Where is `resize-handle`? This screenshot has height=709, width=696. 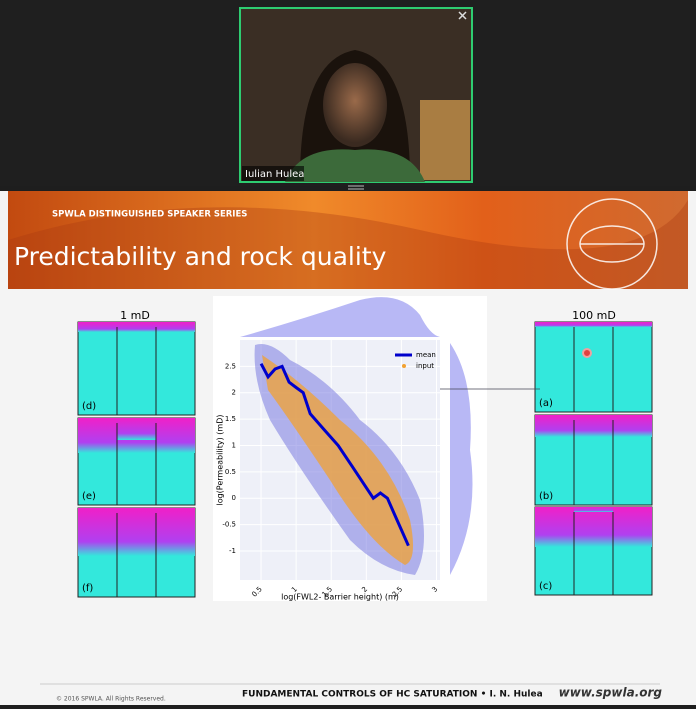
resize-handle is located at coordinates (356, 187).